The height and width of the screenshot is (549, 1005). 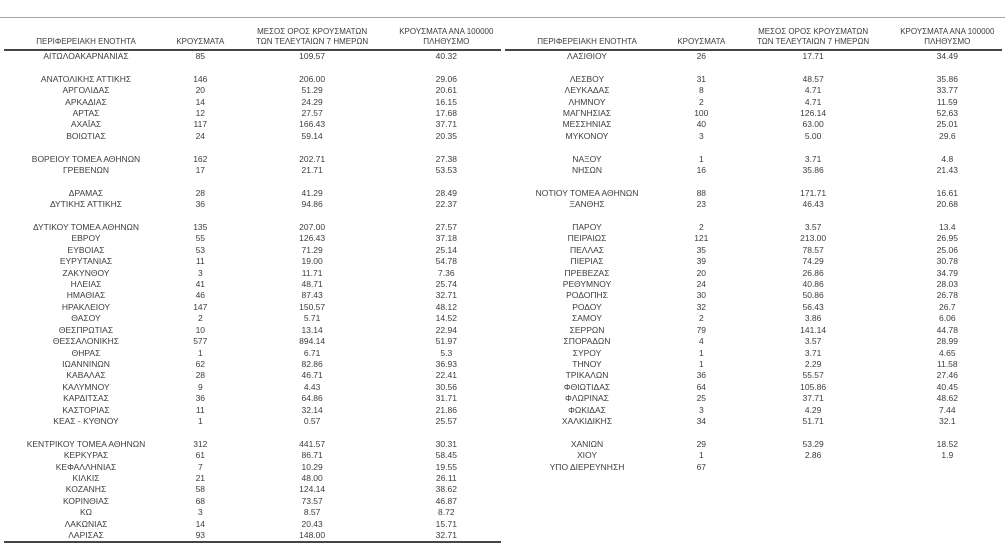 What do you see at coordinates (446, 101) in the screenshot?
I see `cell-per100k: 16.15` at bounding box center [446, 101].